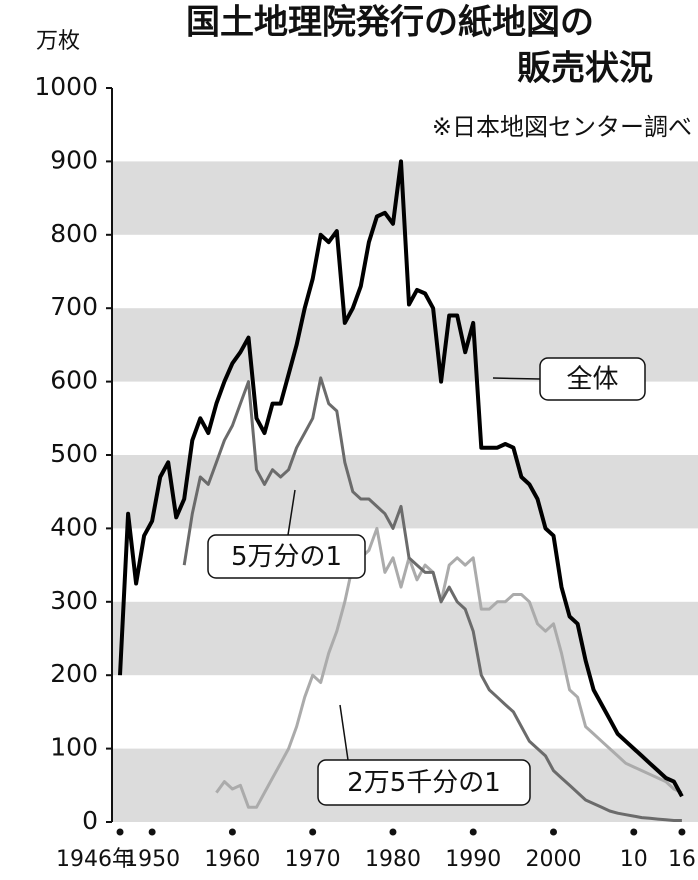 Image resolution: width=698 pixels, height=880 pixels. What do you see at coordinates (473, 859) in the screenshot?
I see `x-tick-label: 1990` at bounding box center [473, 859].